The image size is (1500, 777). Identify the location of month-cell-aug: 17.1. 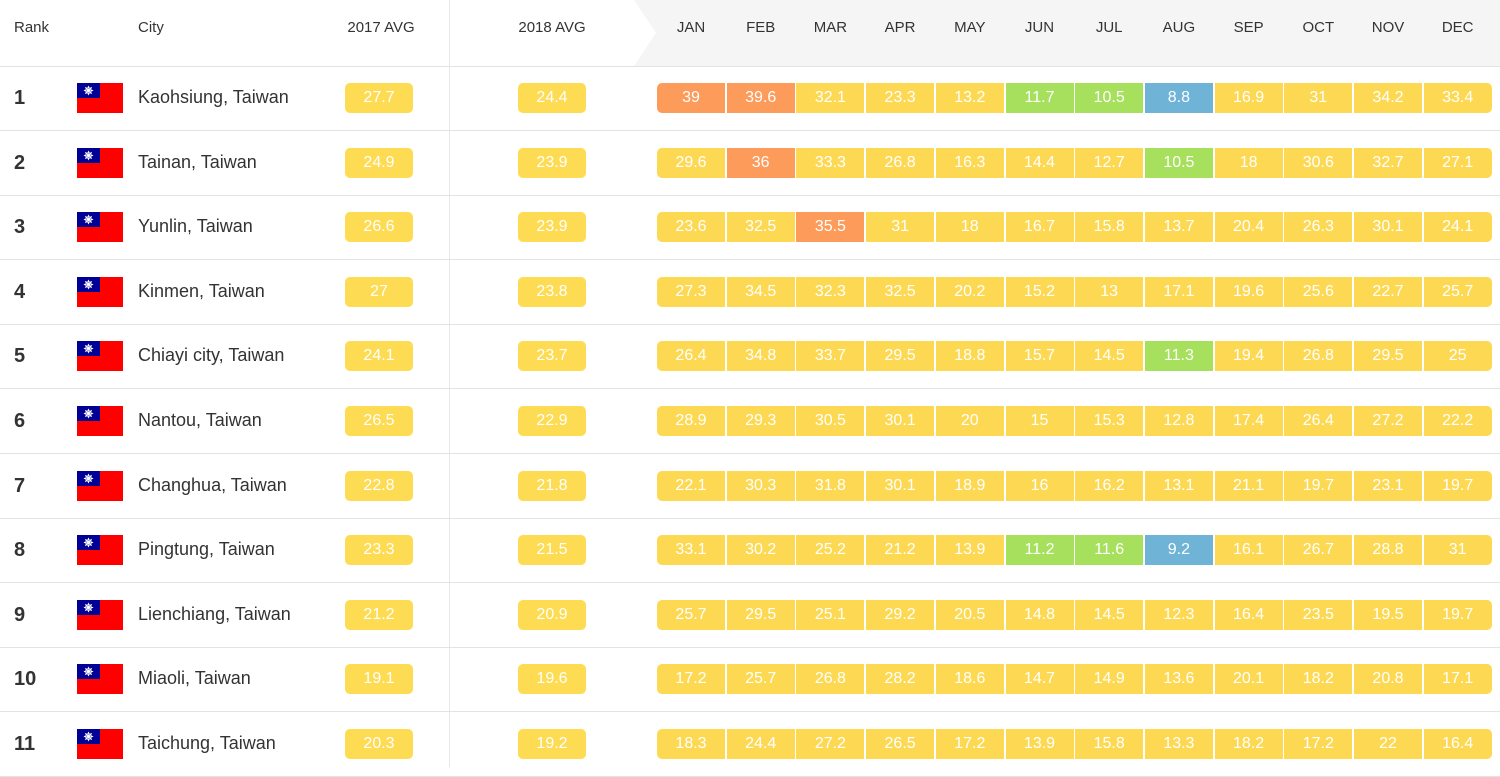
(1178, 291).